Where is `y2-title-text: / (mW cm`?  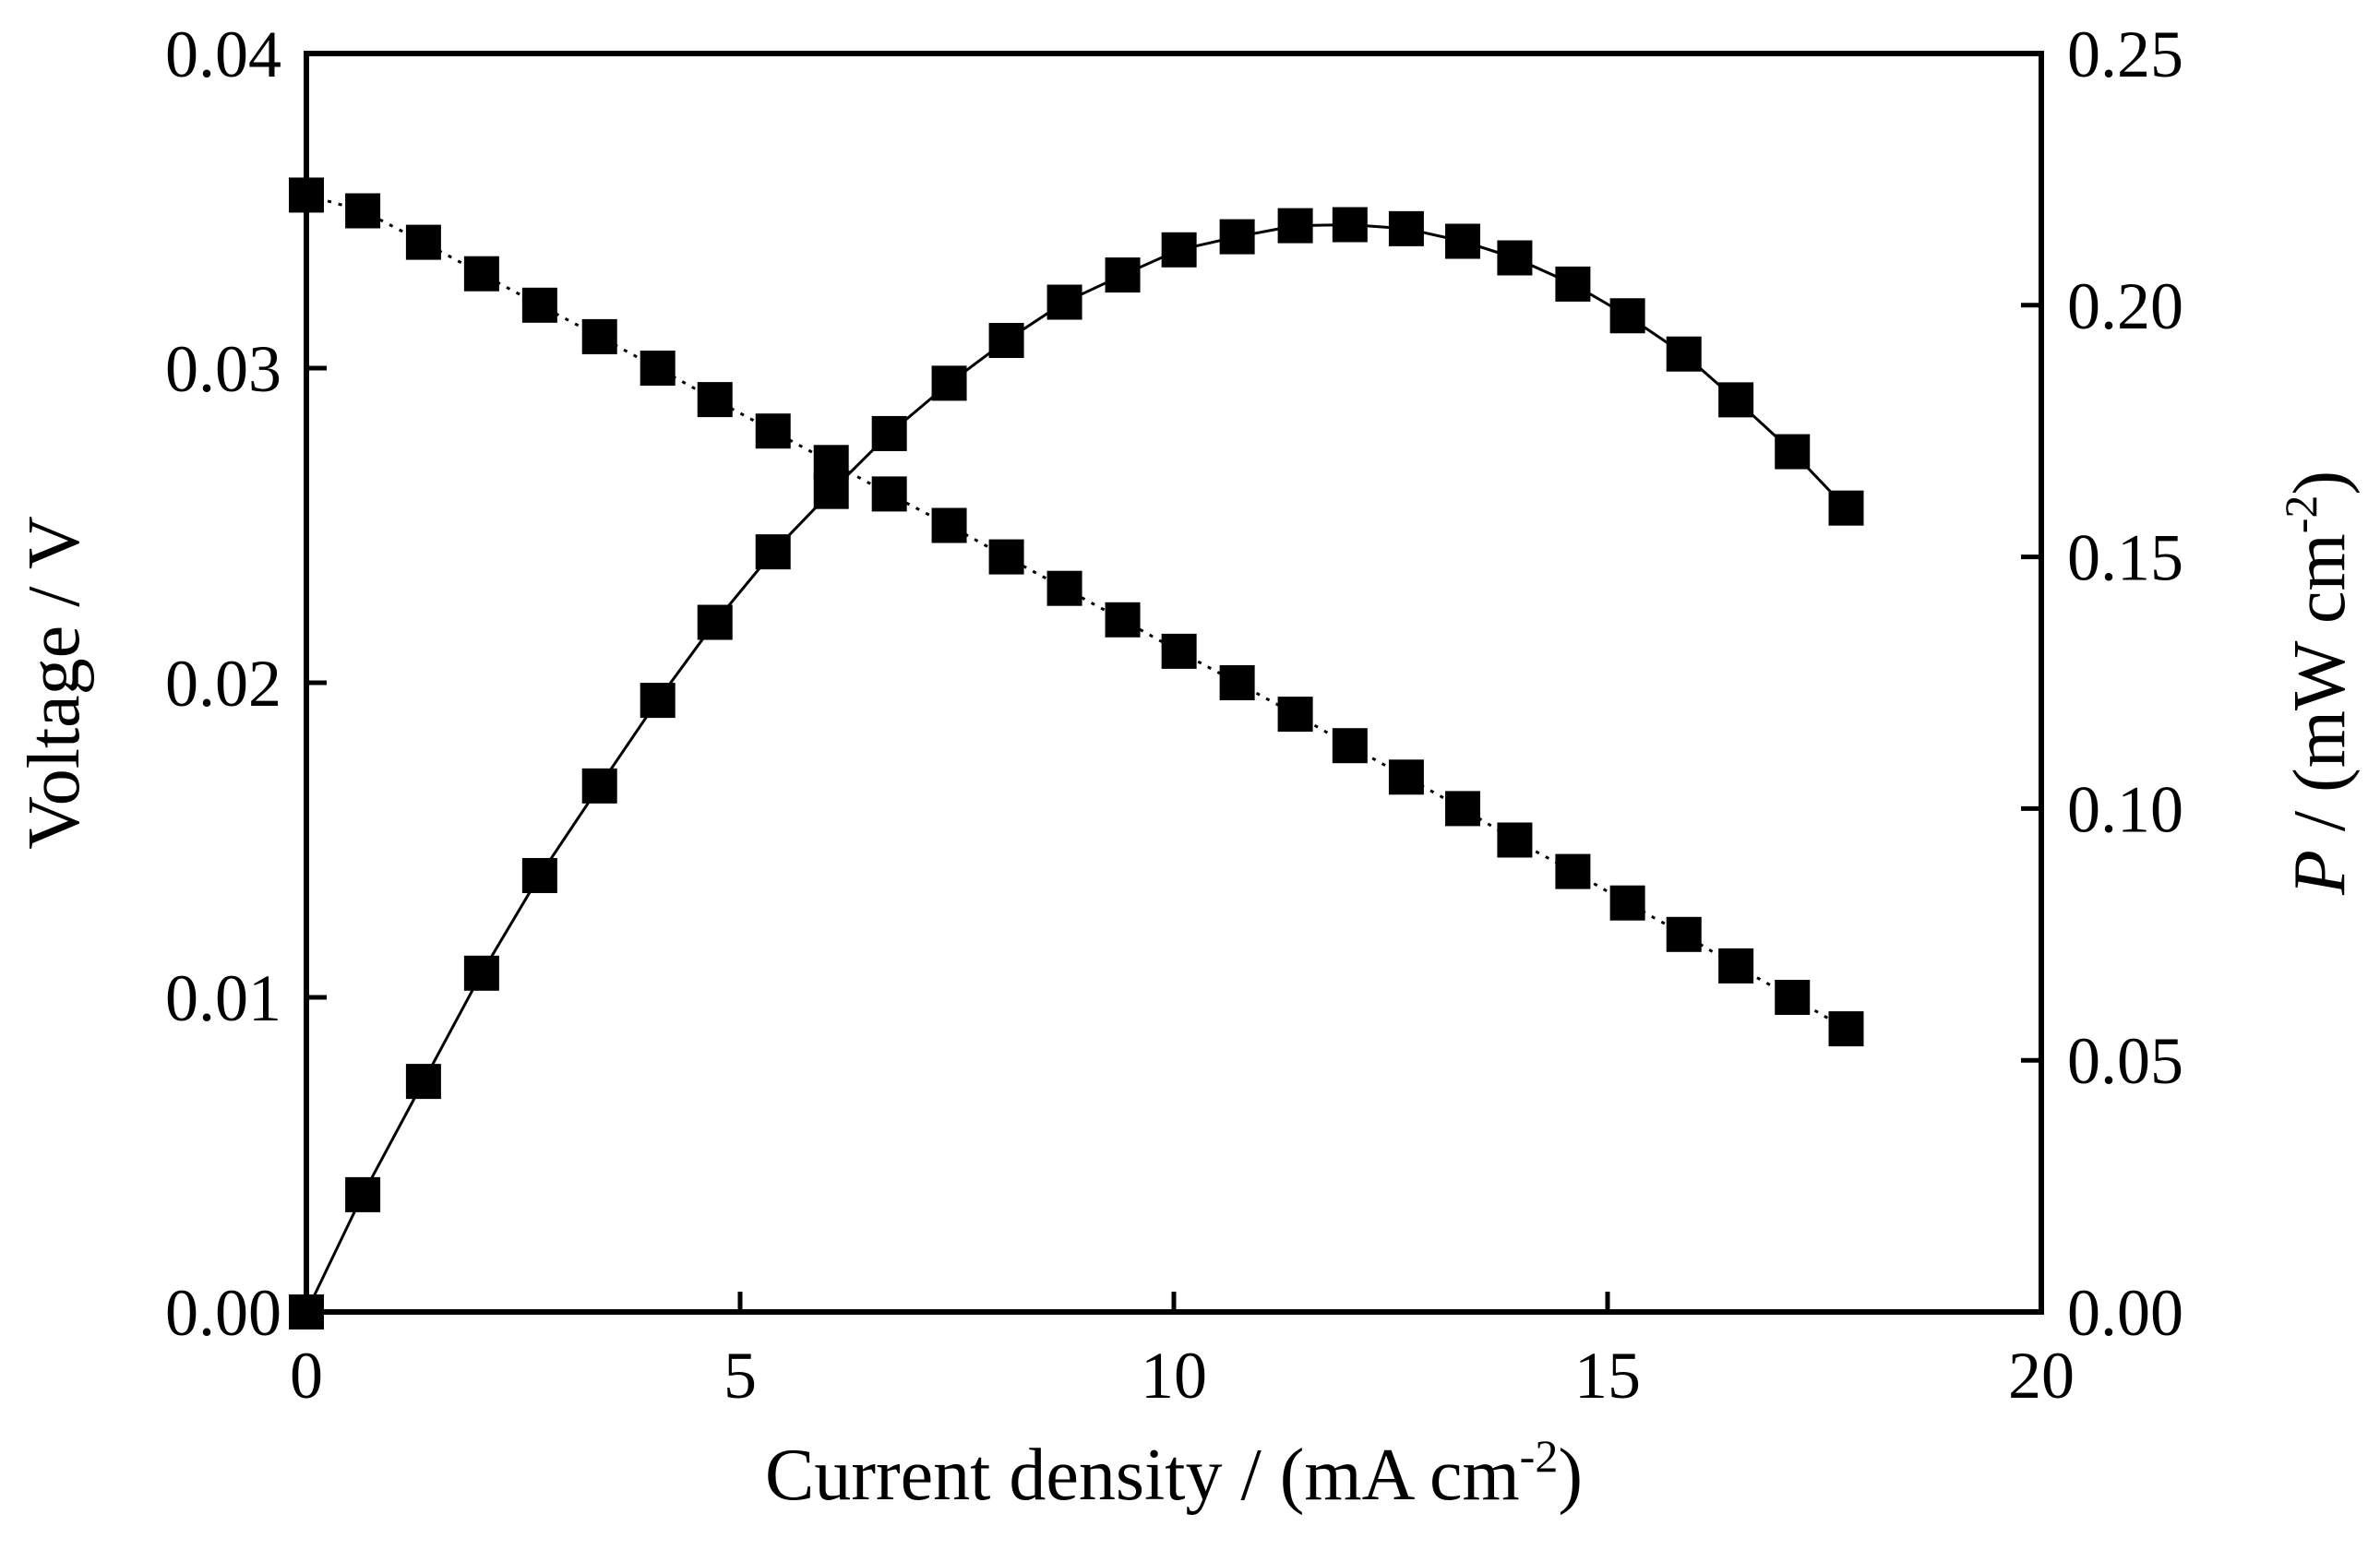
y2-title-text: / (mW cm is located at coordinates (2320, 692).